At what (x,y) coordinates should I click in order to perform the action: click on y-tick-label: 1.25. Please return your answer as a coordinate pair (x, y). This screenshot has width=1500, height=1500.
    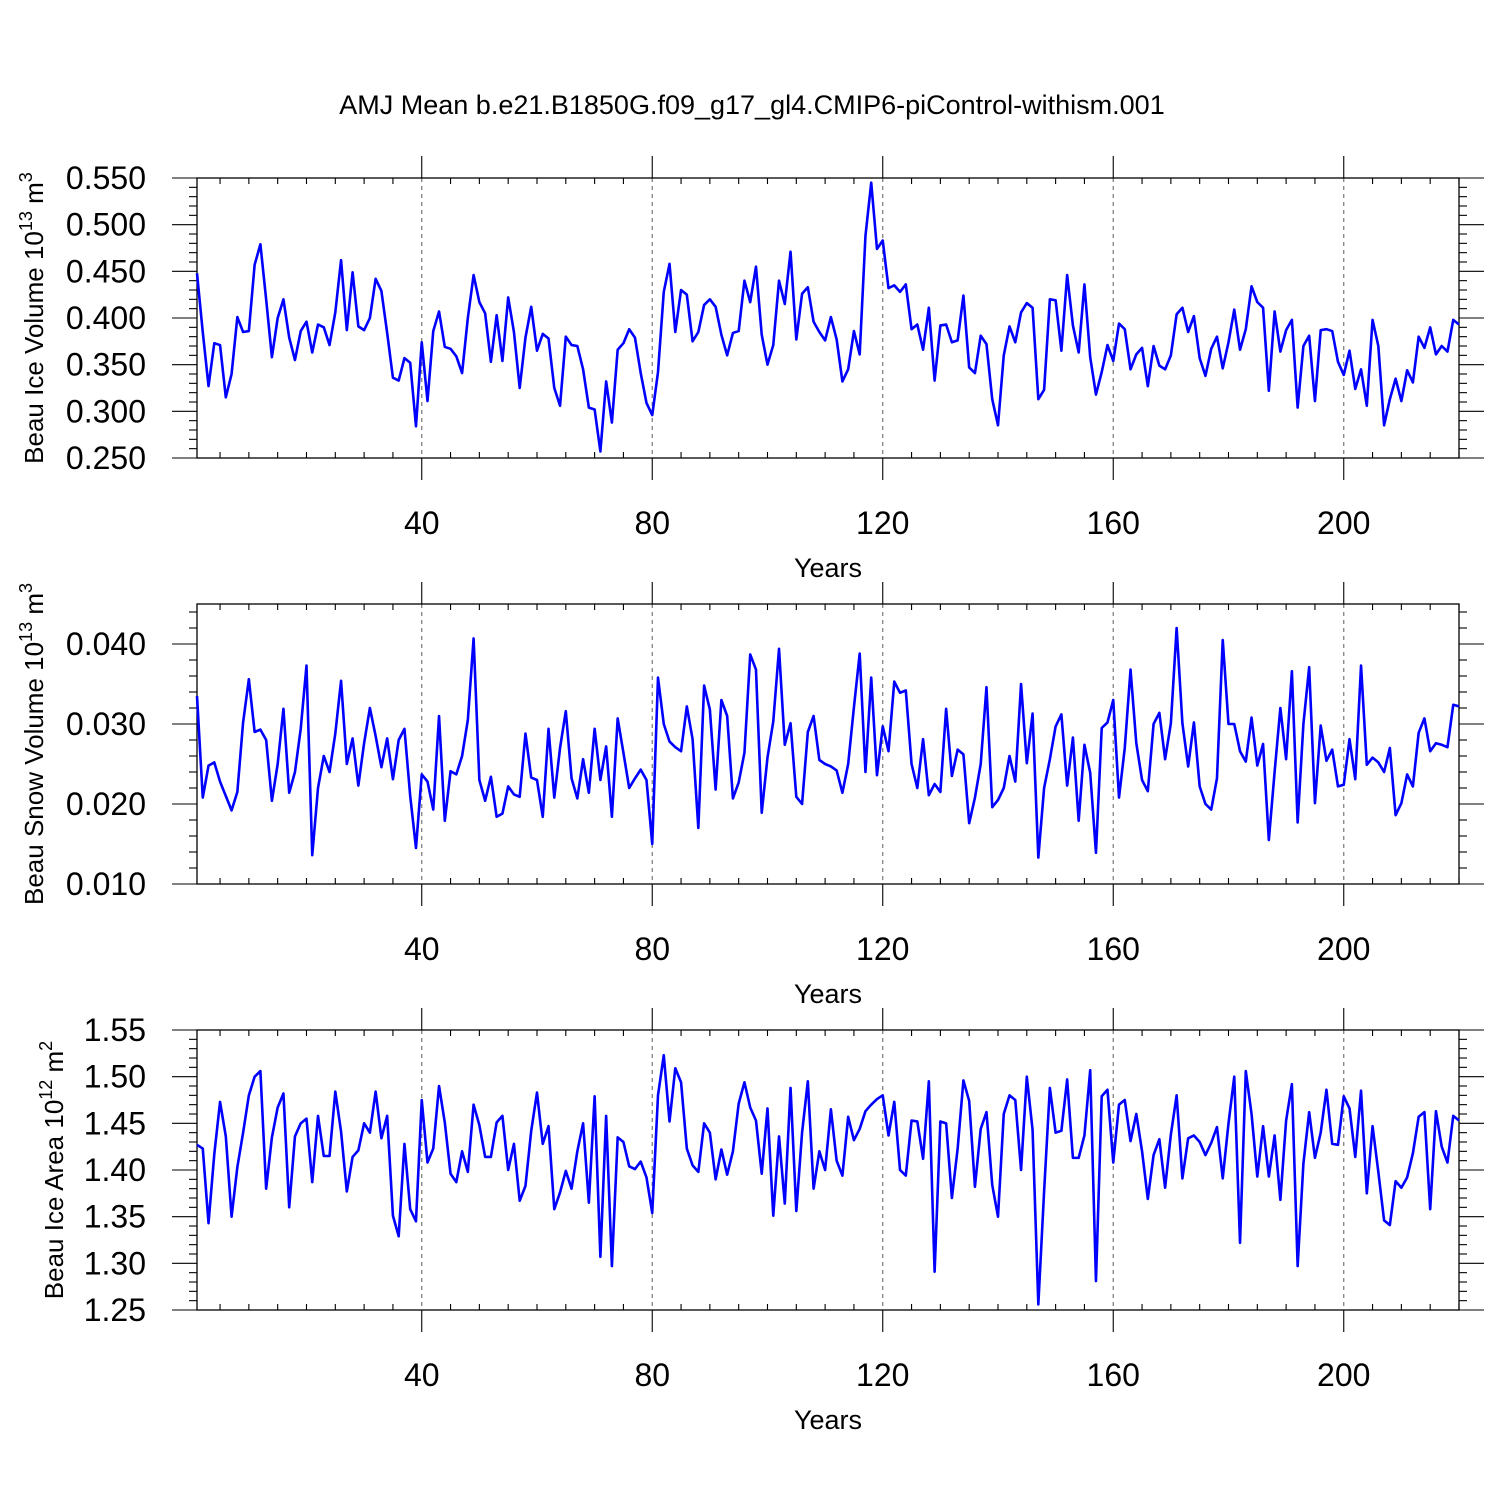
    Looking at the image, I should click on (115, 1310).